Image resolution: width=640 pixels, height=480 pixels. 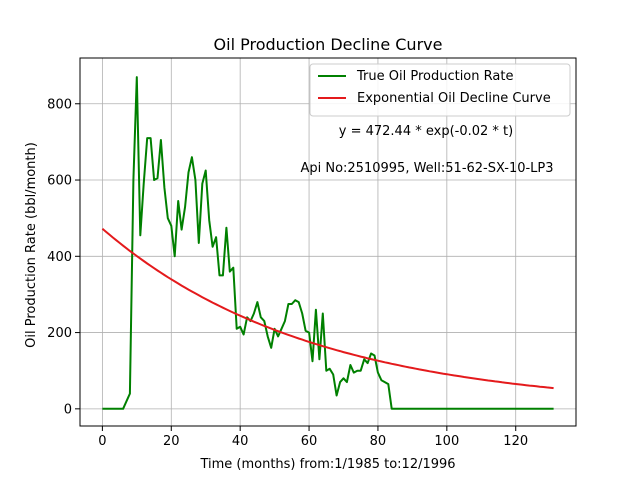 I want to click on x-axis-title: Time (months) from:1/1985 to:12/1996, so click(x=327, y=464).